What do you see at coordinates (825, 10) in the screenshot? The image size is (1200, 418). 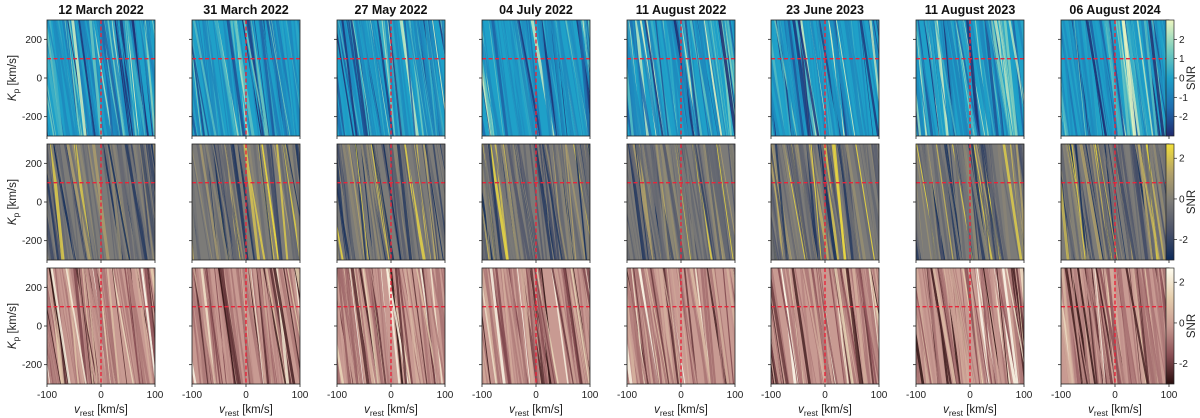 I see `column-title: 23 June 2023` at bounding box center [825, 10].